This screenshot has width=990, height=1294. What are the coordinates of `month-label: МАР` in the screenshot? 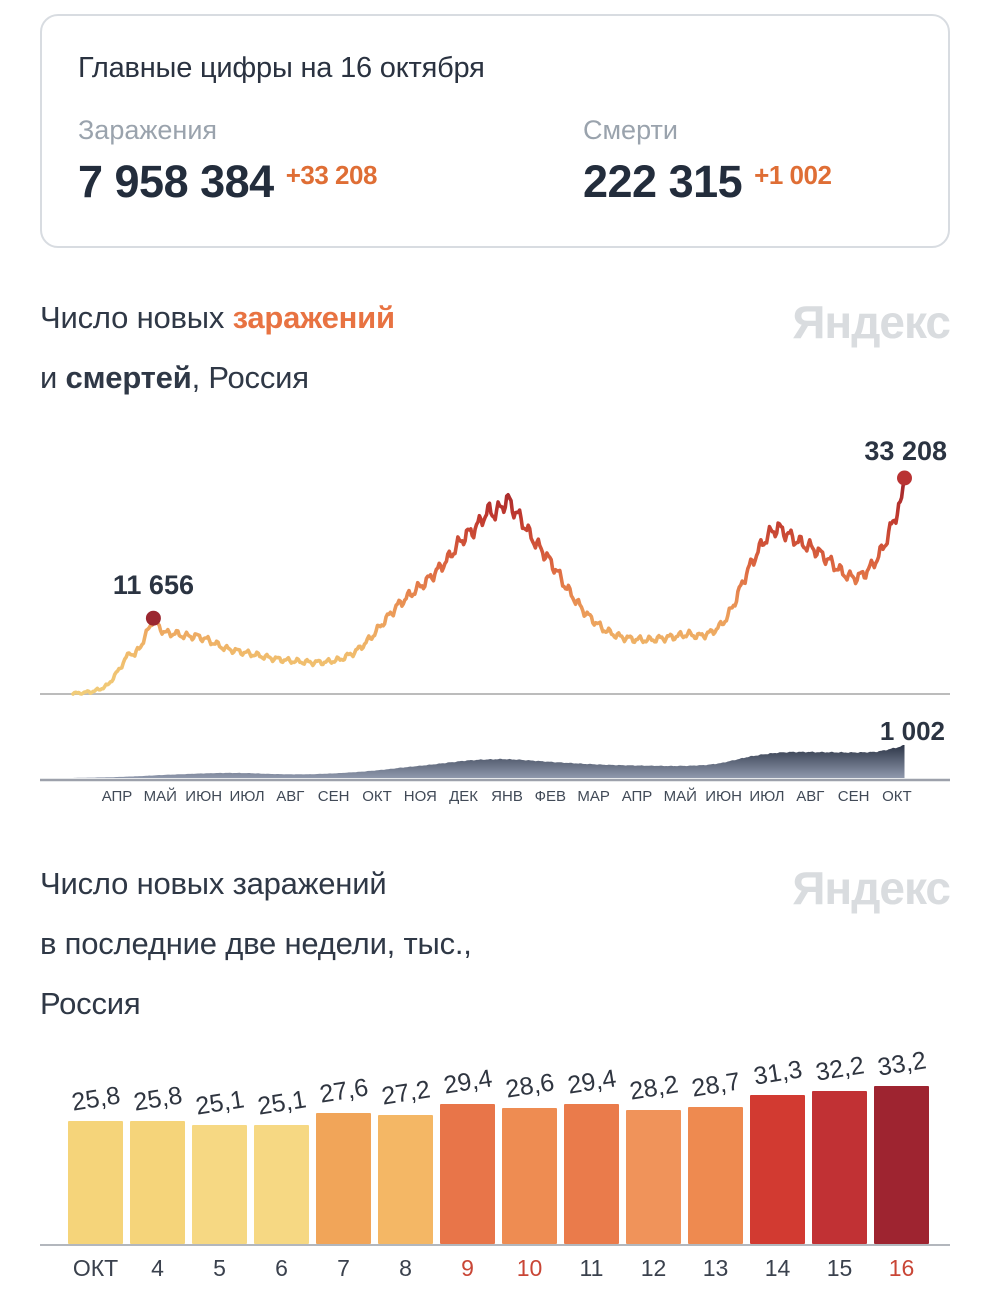 It's located at (593, 796).